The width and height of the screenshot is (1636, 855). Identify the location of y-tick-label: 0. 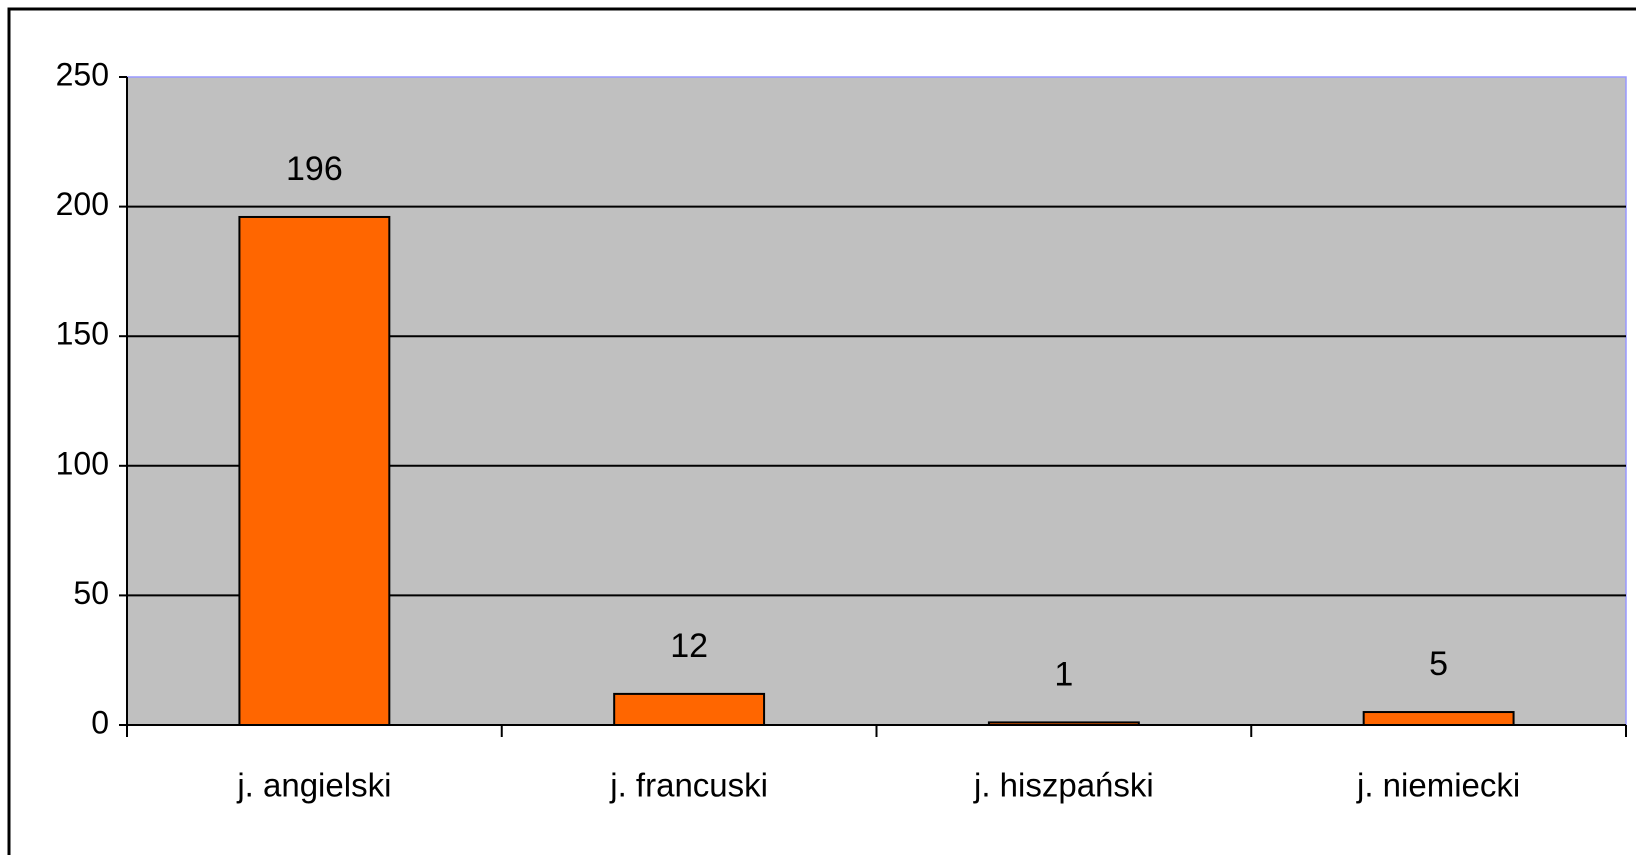
(100, 722).